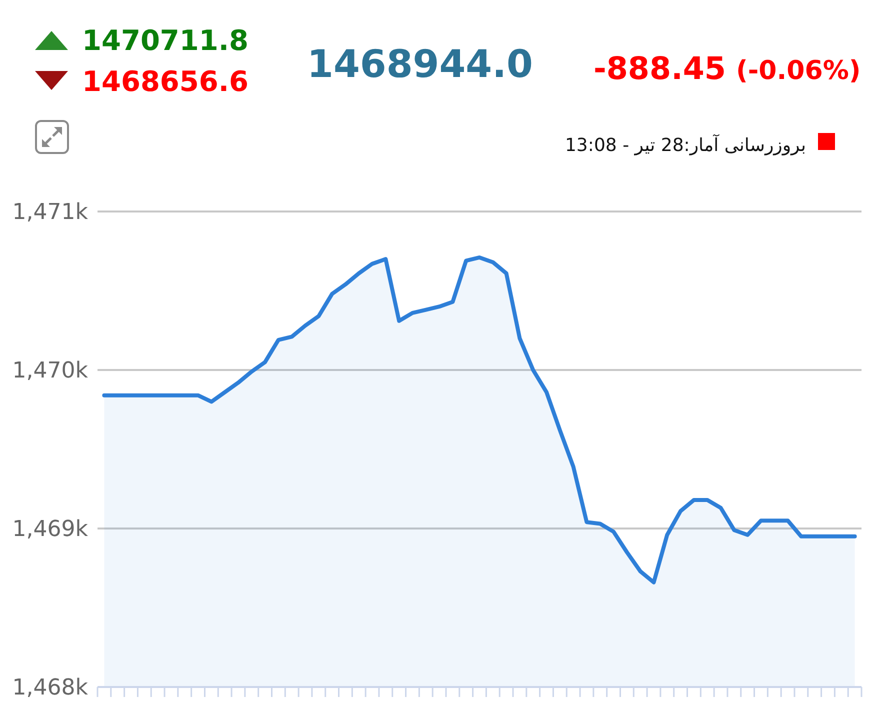 This screenshot has height=721, width=883. Describe the element at coordinates (165, 81) in the screenshot. I see `text: 1468656.6` at that location.